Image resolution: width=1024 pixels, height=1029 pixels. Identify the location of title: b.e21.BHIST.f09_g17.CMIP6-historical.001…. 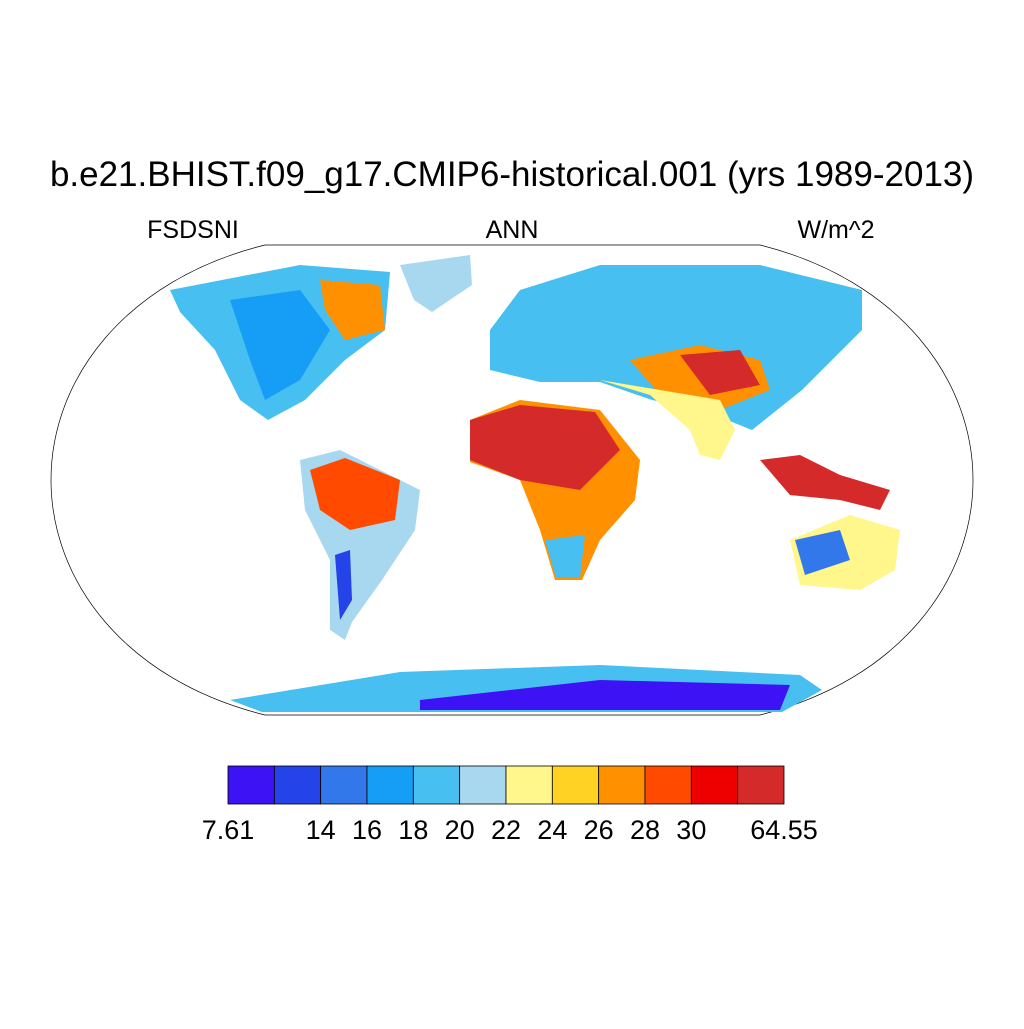
(512, 174).